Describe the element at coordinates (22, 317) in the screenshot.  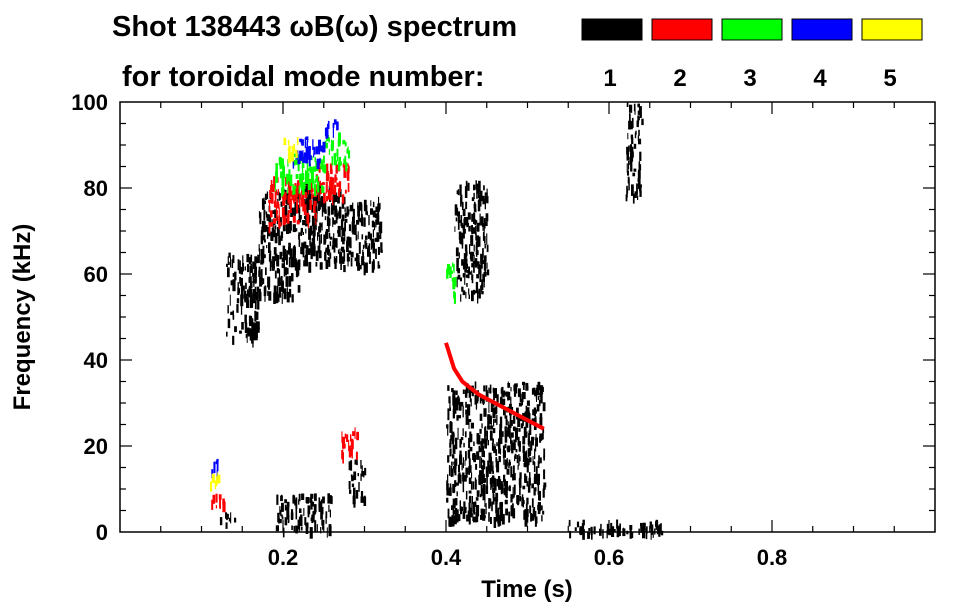
I see `y-axis-label: Frequency (kHz)` at that location.